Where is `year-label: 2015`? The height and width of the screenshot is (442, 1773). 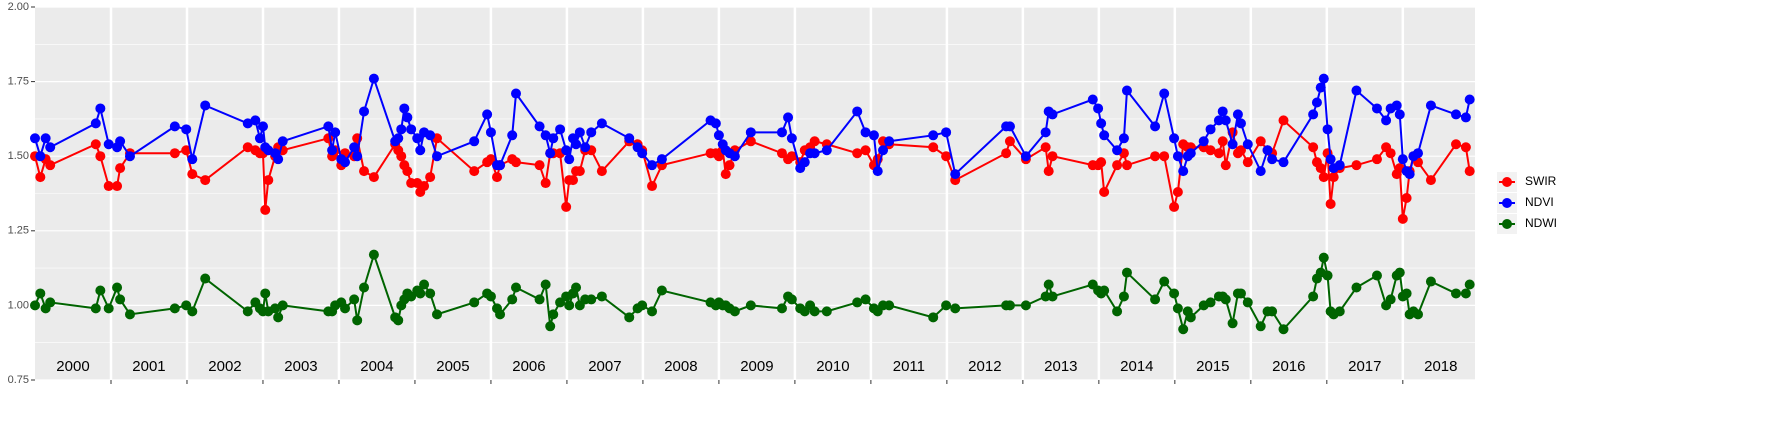
year-label: 2015 is located at coordinates (1212, 366).